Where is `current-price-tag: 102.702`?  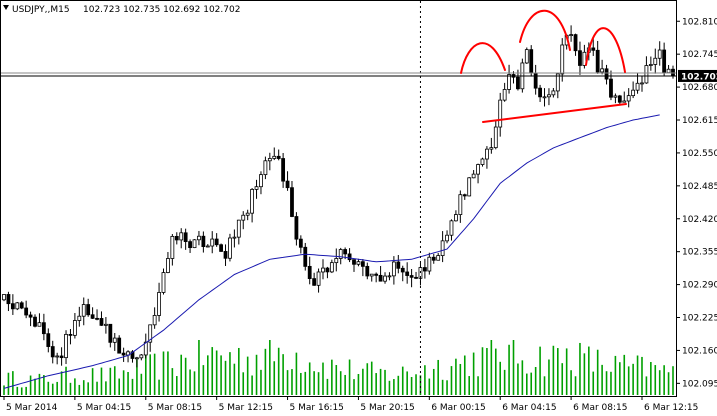
current-price-tag: 102.702 is located at coordinates (697, 75).